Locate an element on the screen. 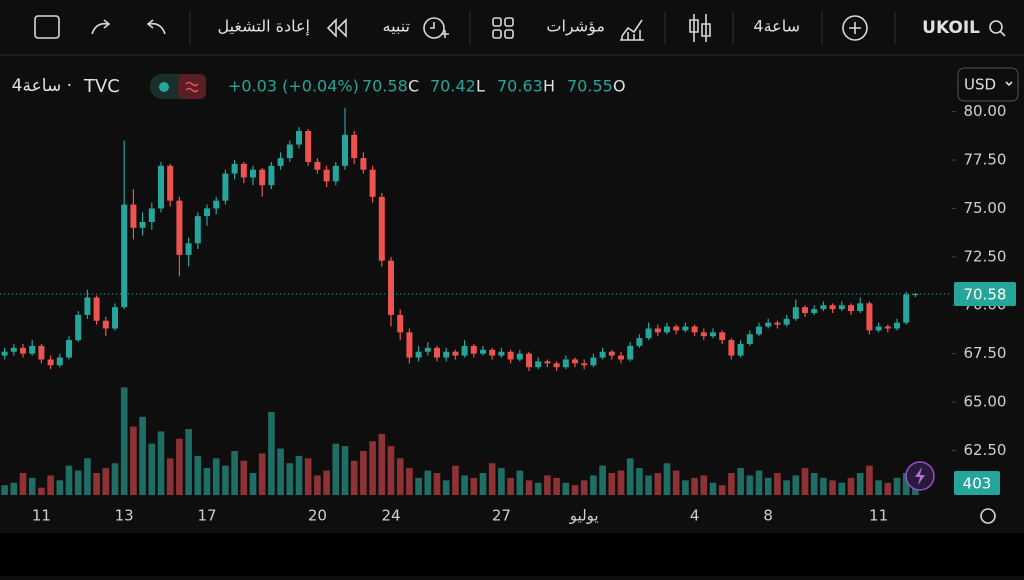 This screenshot has height=580, width=1024. chart-type-button is located at coordinates (700, 28).